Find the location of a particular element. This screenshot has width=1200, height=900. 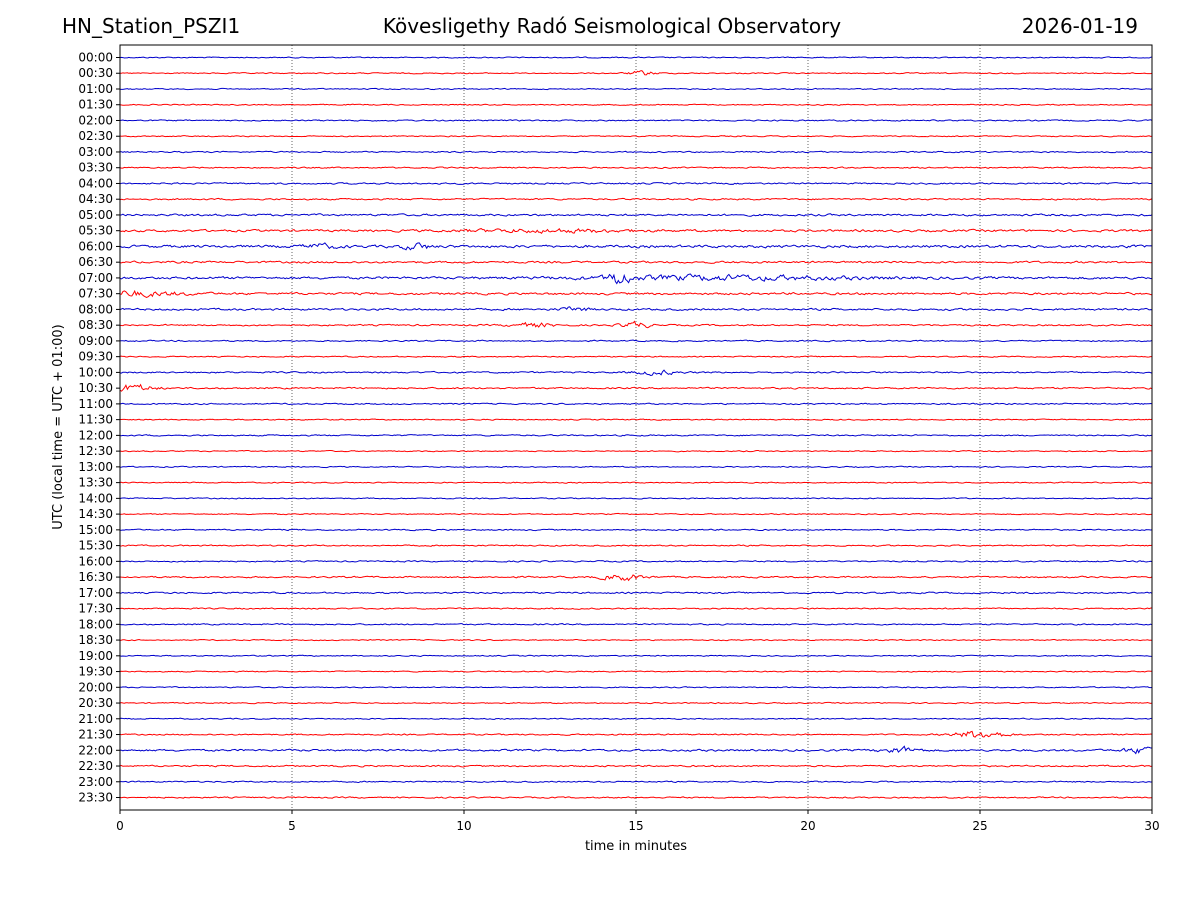

x-tick-label: 10 is located at coordinates (463, 826).